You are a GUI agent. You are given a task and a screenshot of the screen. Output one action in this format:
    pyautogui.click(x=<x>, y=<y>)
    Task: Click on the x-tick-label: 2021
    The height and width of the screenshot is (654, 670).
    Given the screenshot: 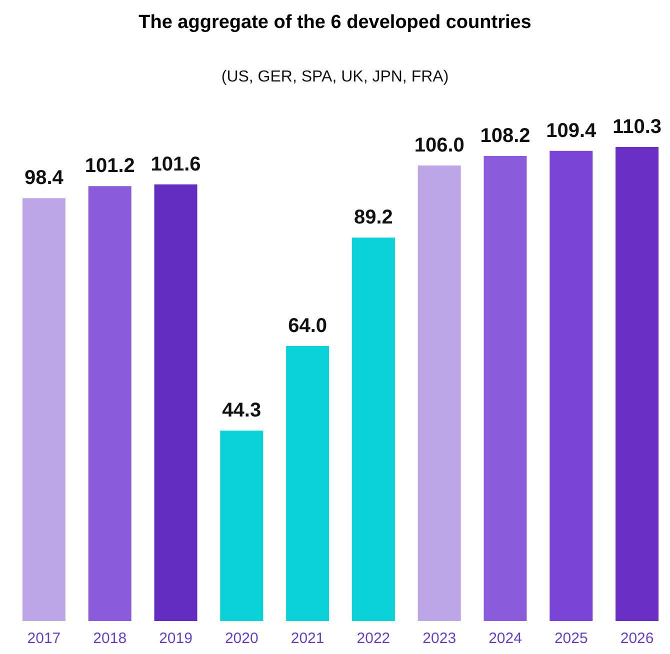 What is the action you would take?
    pyautogui.click(x=307, y=638)
    